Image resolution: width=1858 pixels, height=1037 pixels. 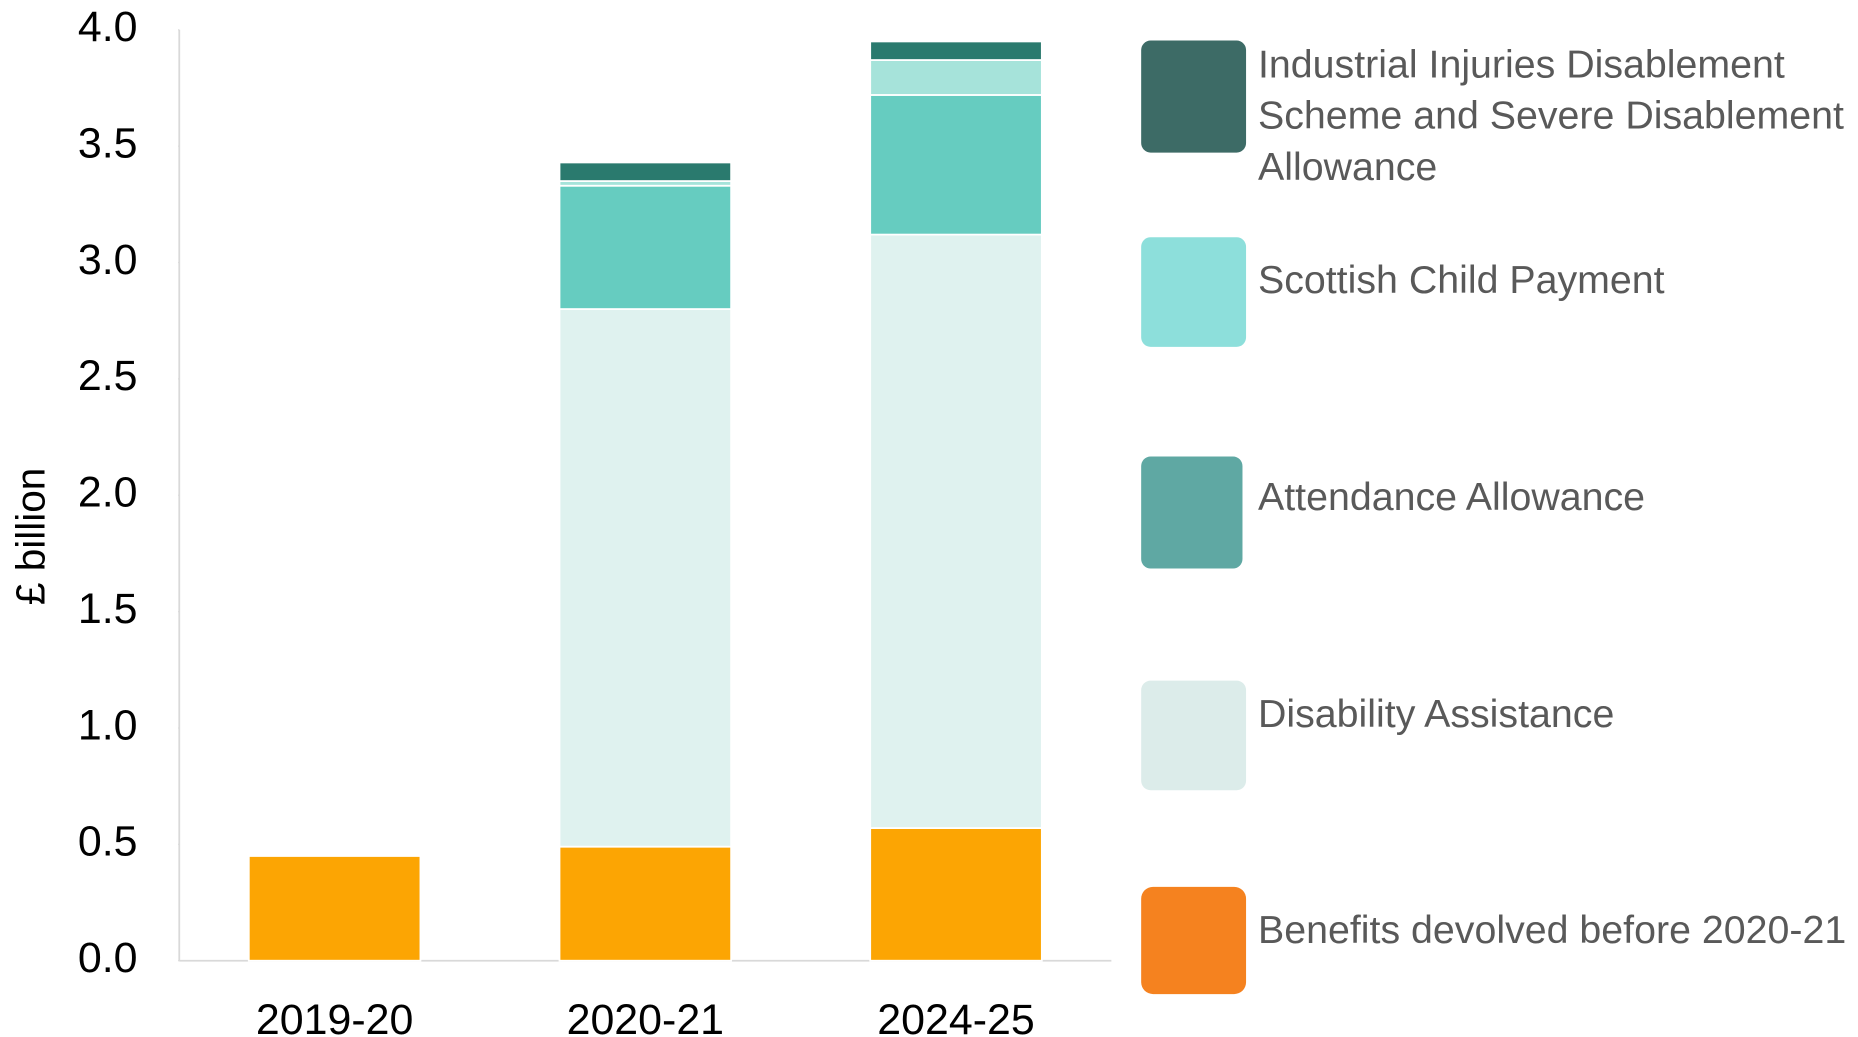 I want to click on y-tick-label: 2.5, so click(x=108, y=376).